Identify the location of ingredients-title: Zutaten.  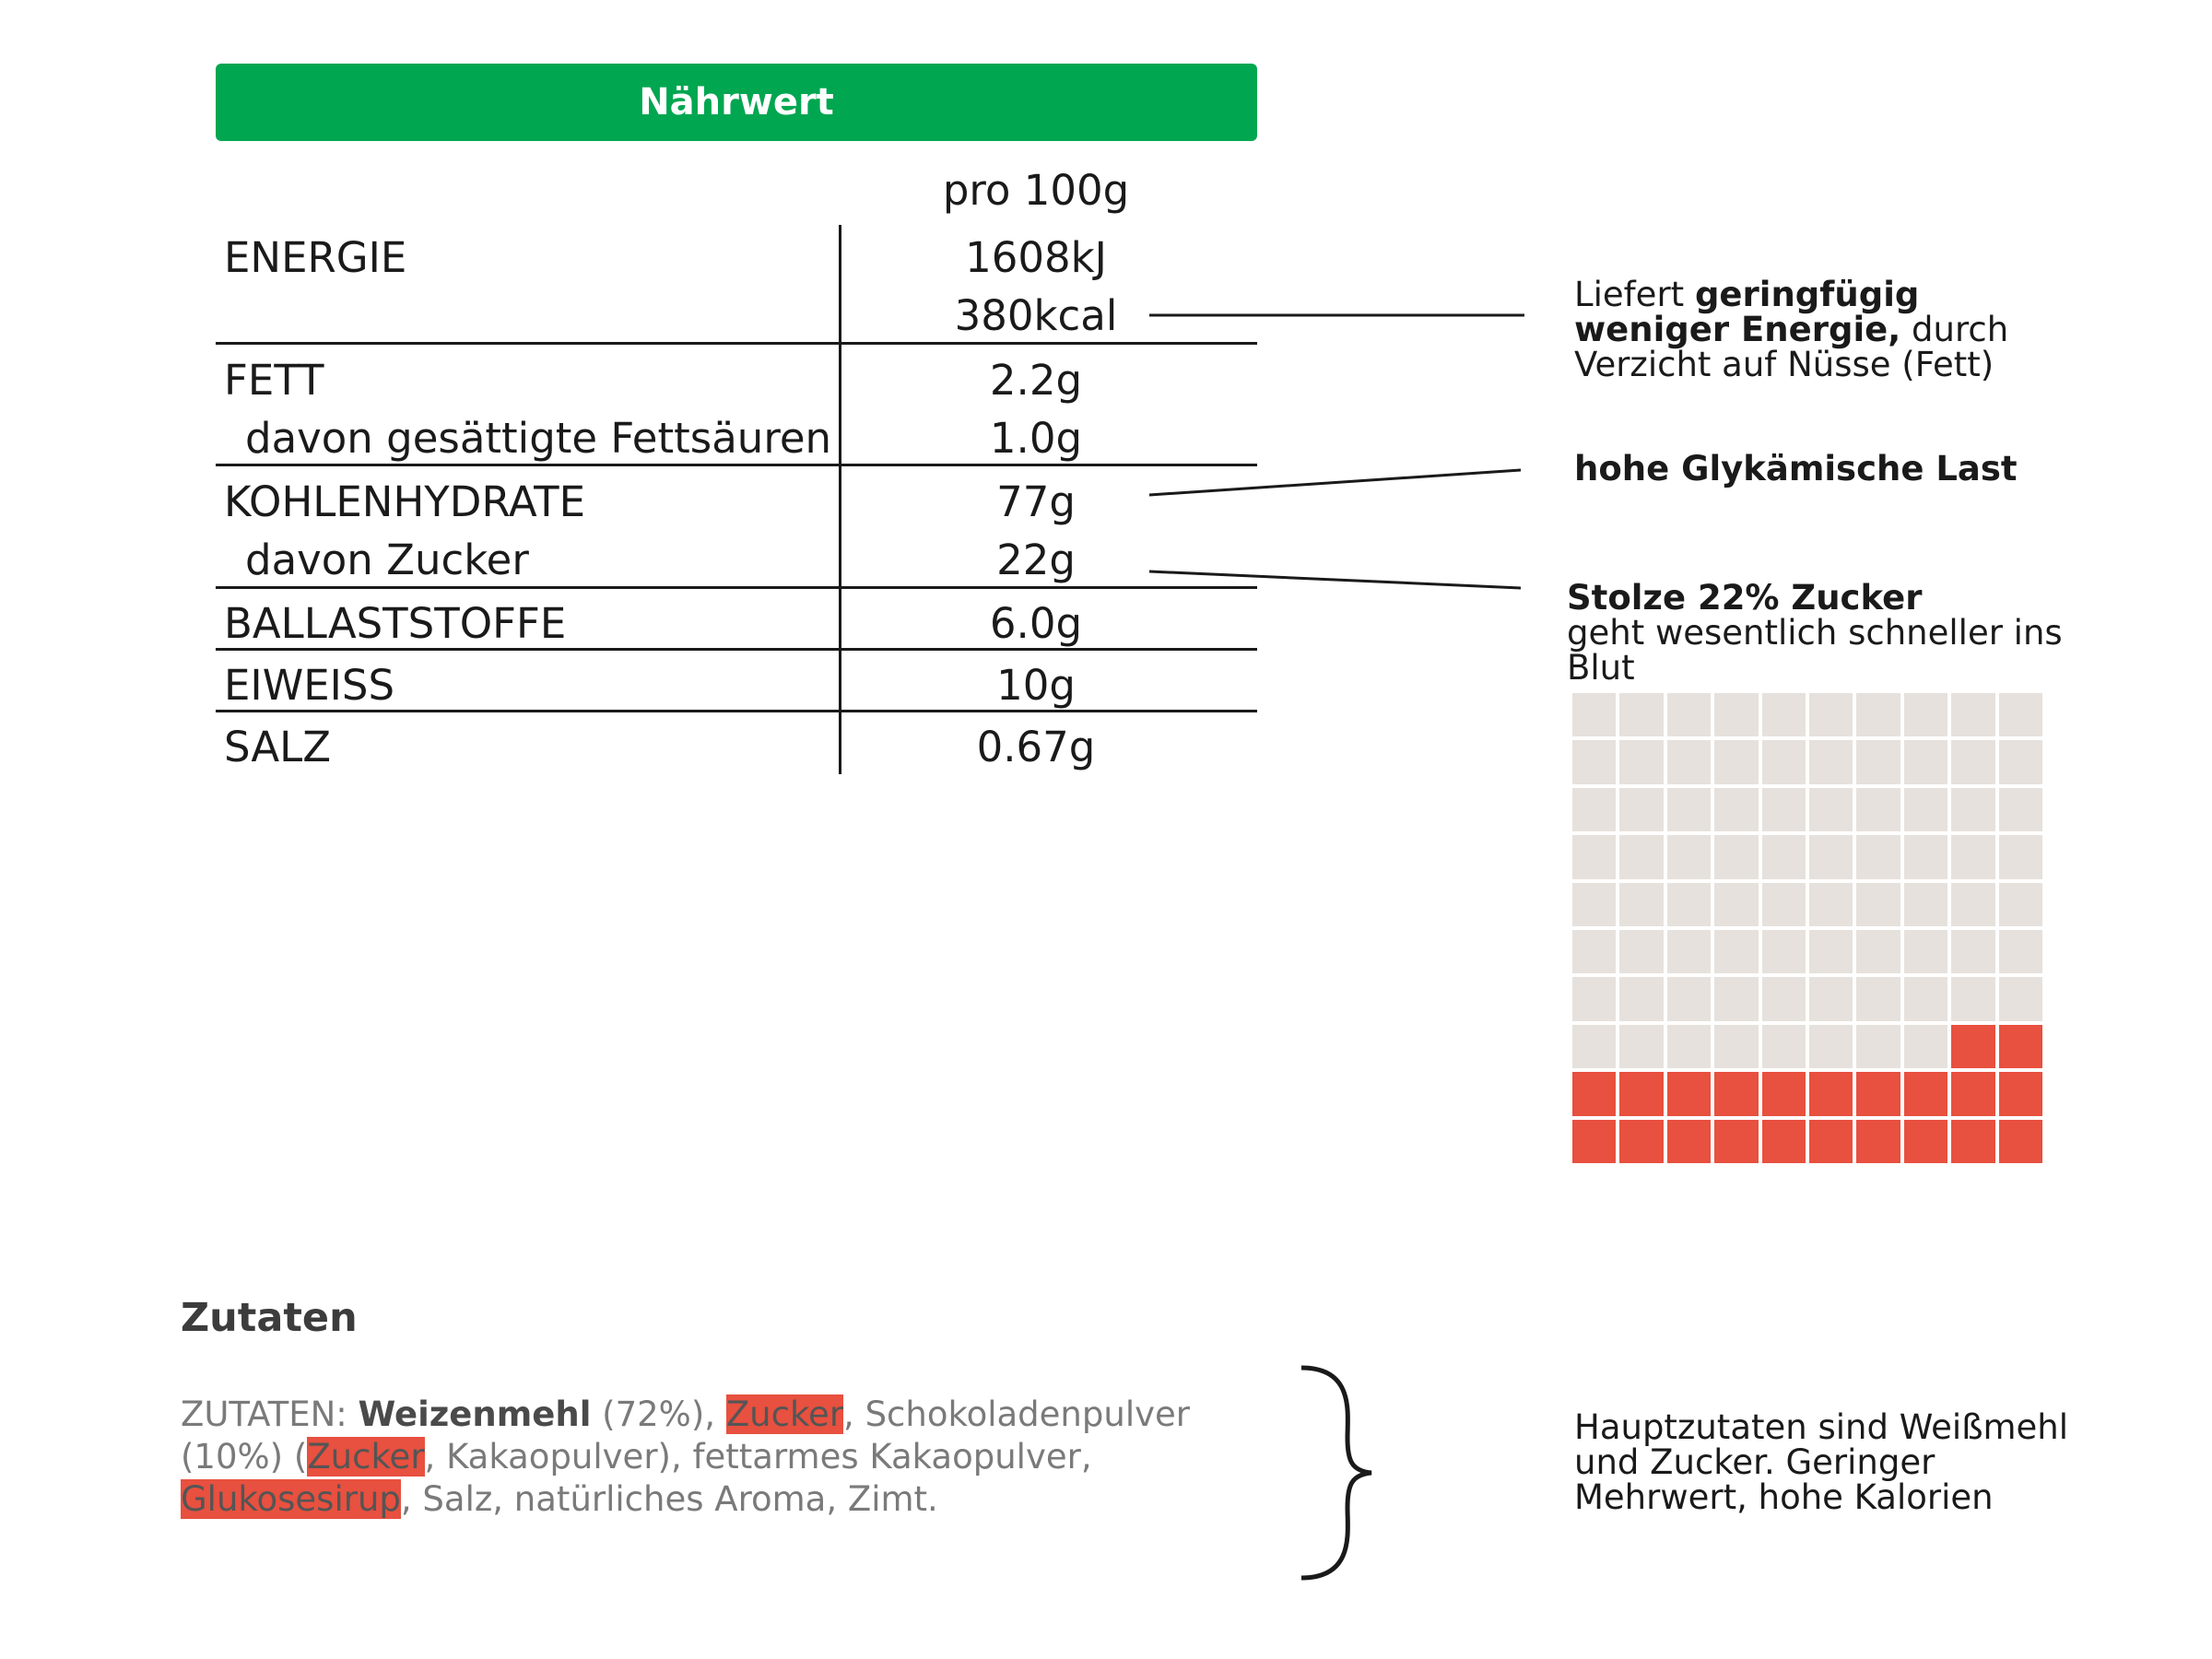
(269, 1318).